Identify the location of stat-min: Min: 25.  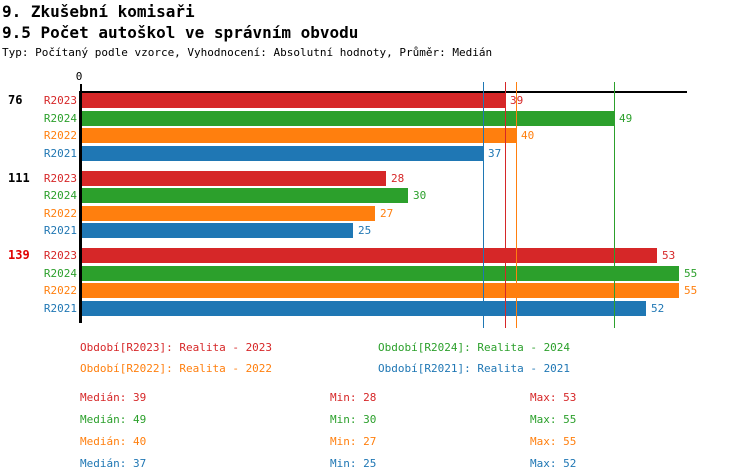
(353, 463).